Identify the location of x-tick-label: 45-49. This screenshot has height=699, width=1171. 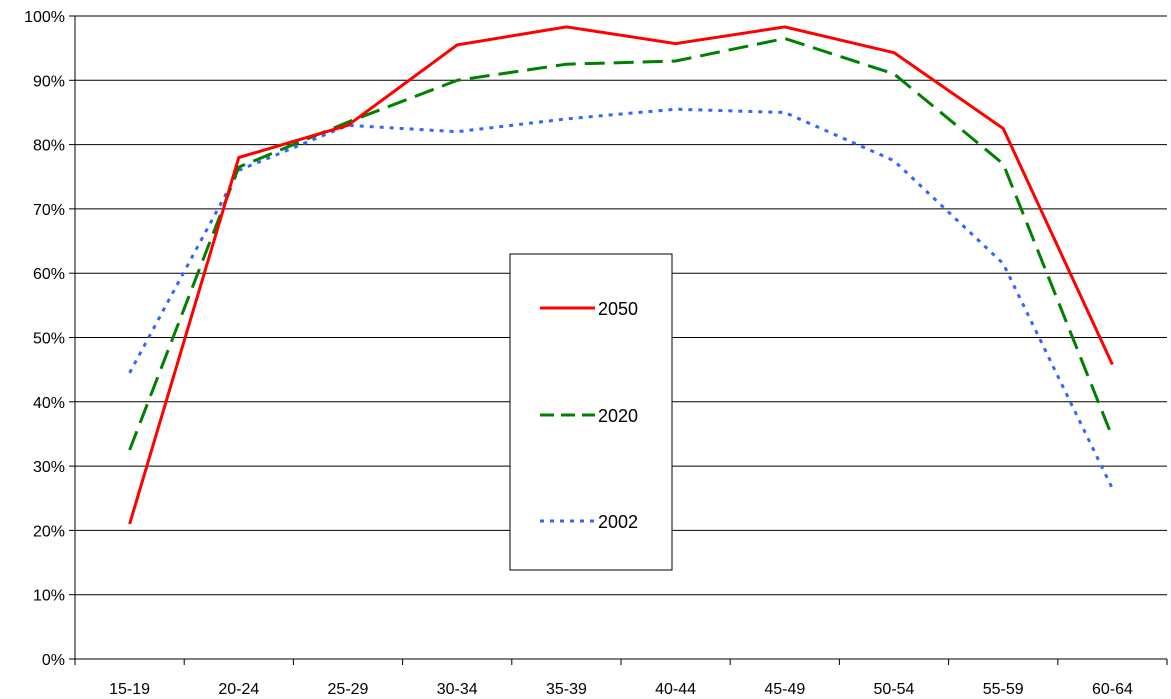
(784, 689).